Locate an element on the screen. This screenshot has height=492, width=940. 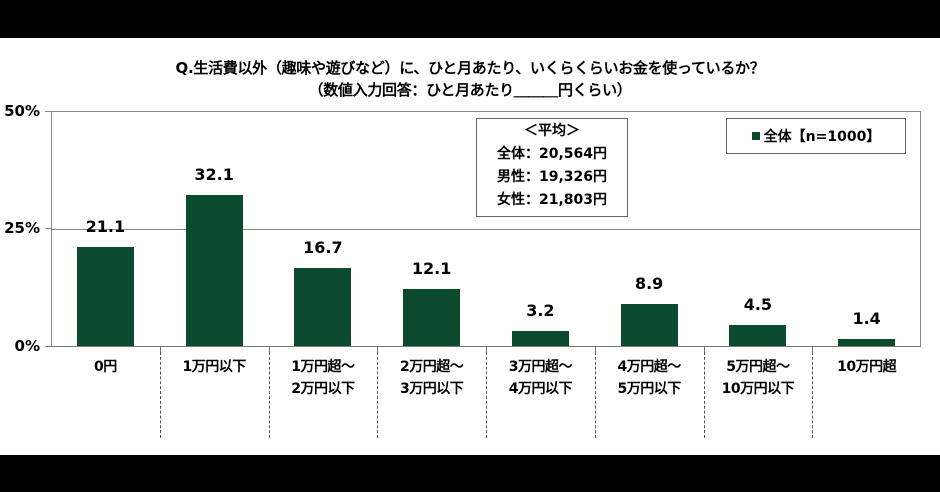
average-total: 全体：20,564円 is located at coordinates (552, 154).